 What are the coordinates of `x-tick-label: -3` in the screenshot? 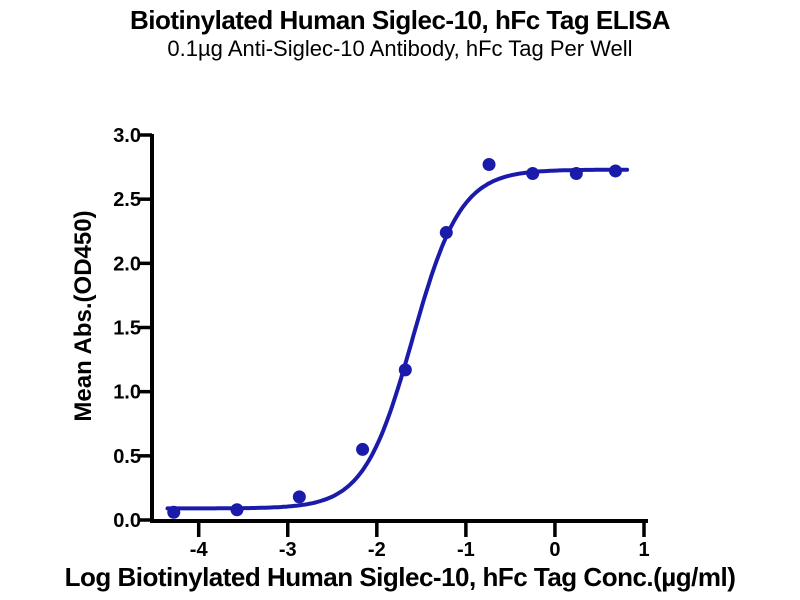 It's located at (288, 550).